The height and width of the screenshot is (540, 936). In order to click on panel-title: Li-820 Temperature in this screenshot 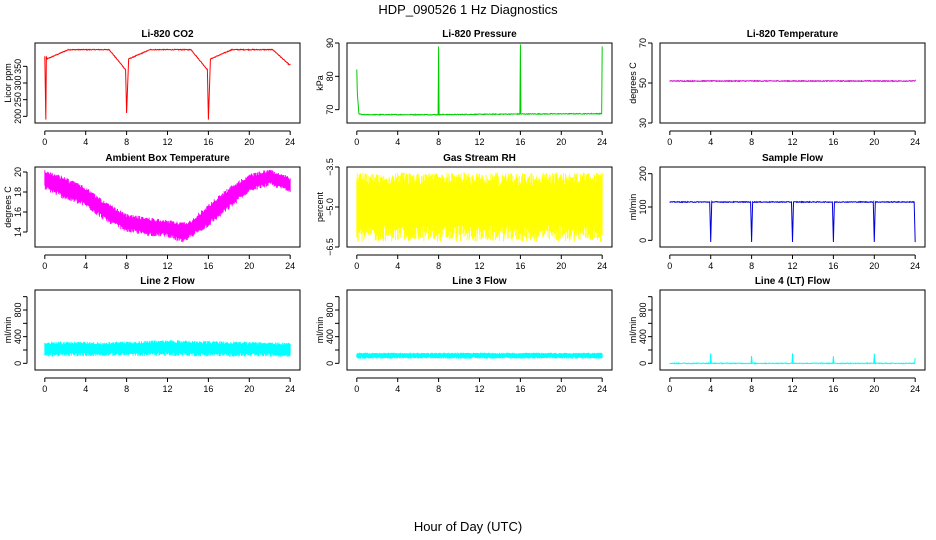, I will do `click(793, 34)`.